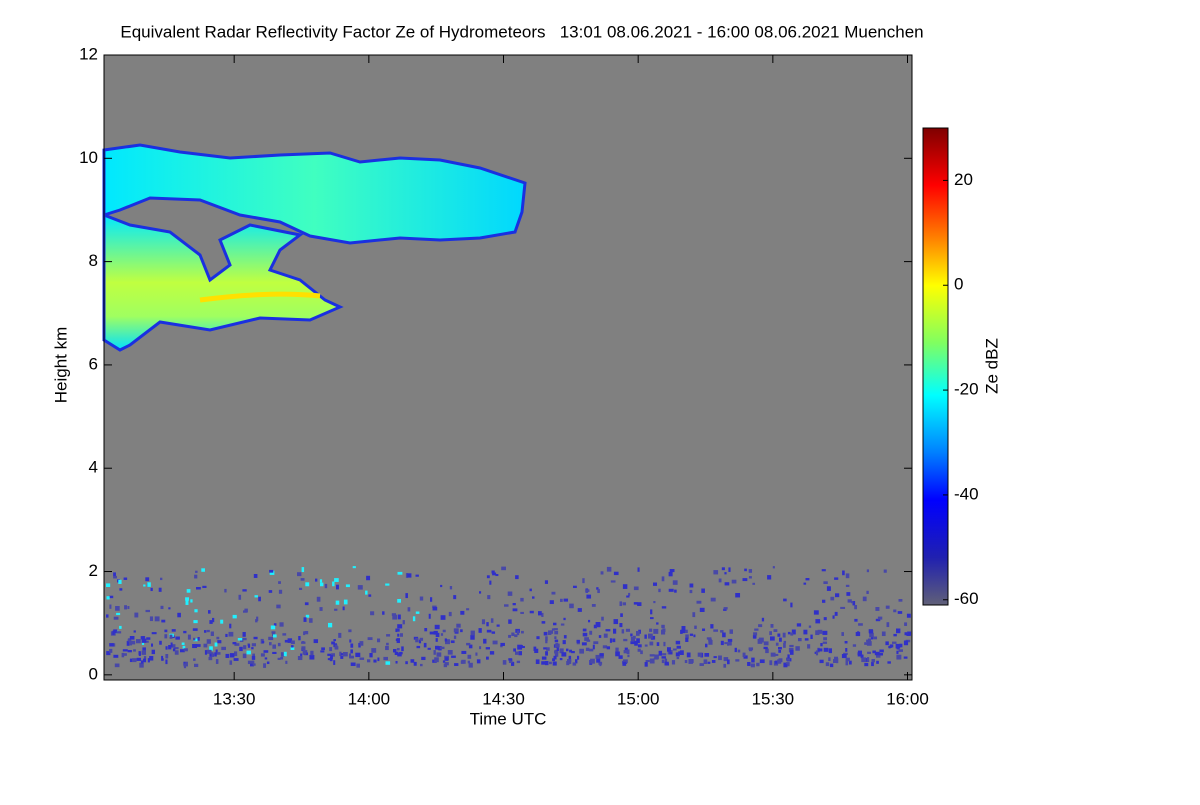 This screenshot has height=805, width=1200. Describe the element at coordinates (93, 673) in the screenshot. I see `y-tick-label: 0` at that location.